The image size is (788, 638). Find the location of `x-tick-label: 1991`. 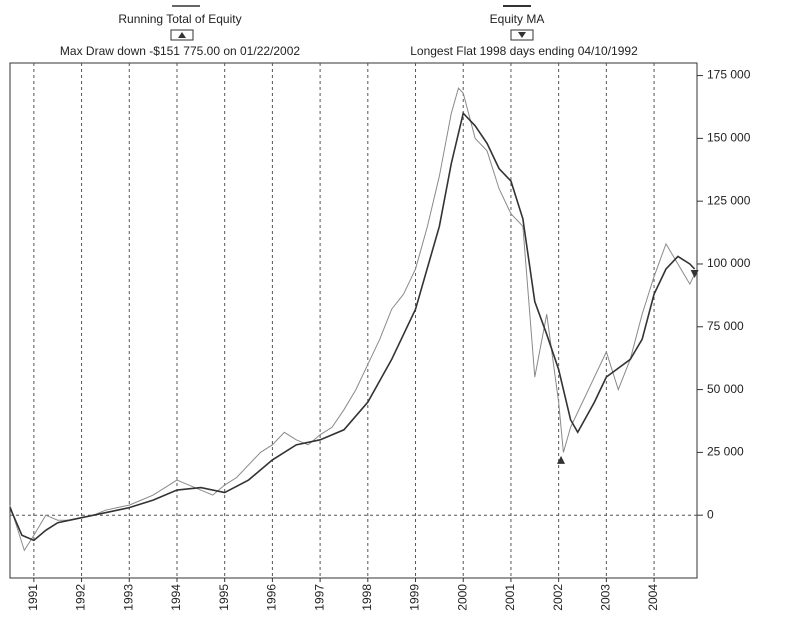

x-tick-label: 1991 is located at coordinates (33, 597).